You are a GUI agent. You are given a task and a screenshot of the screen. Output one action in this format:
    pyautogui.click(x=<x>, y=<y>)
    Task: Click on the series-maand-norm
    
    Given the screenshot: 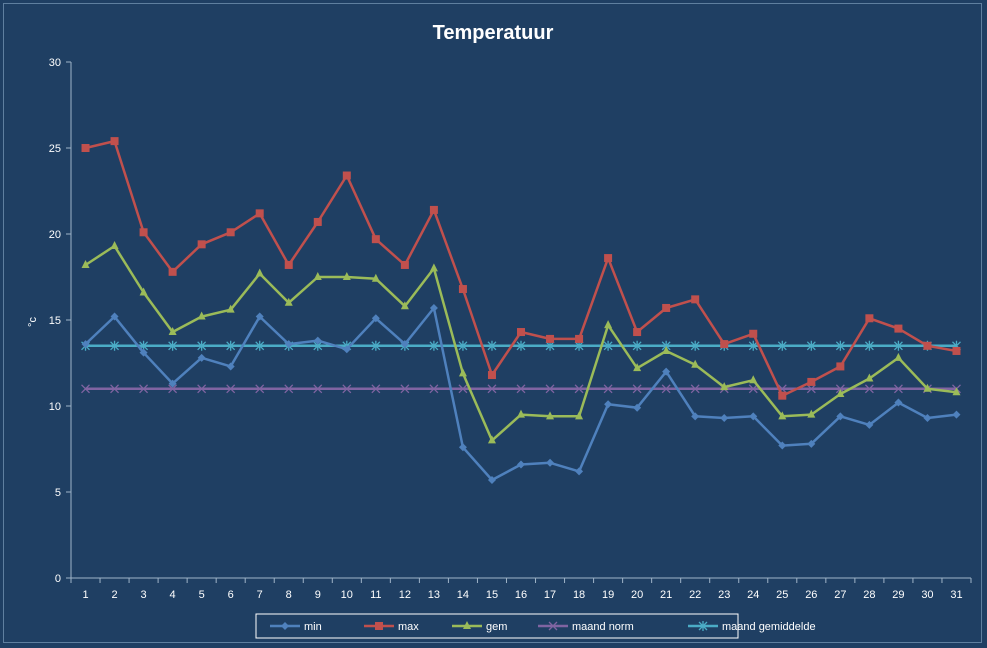 What is the action you would take?
    pyautogui.click(x=521, y=389)
    